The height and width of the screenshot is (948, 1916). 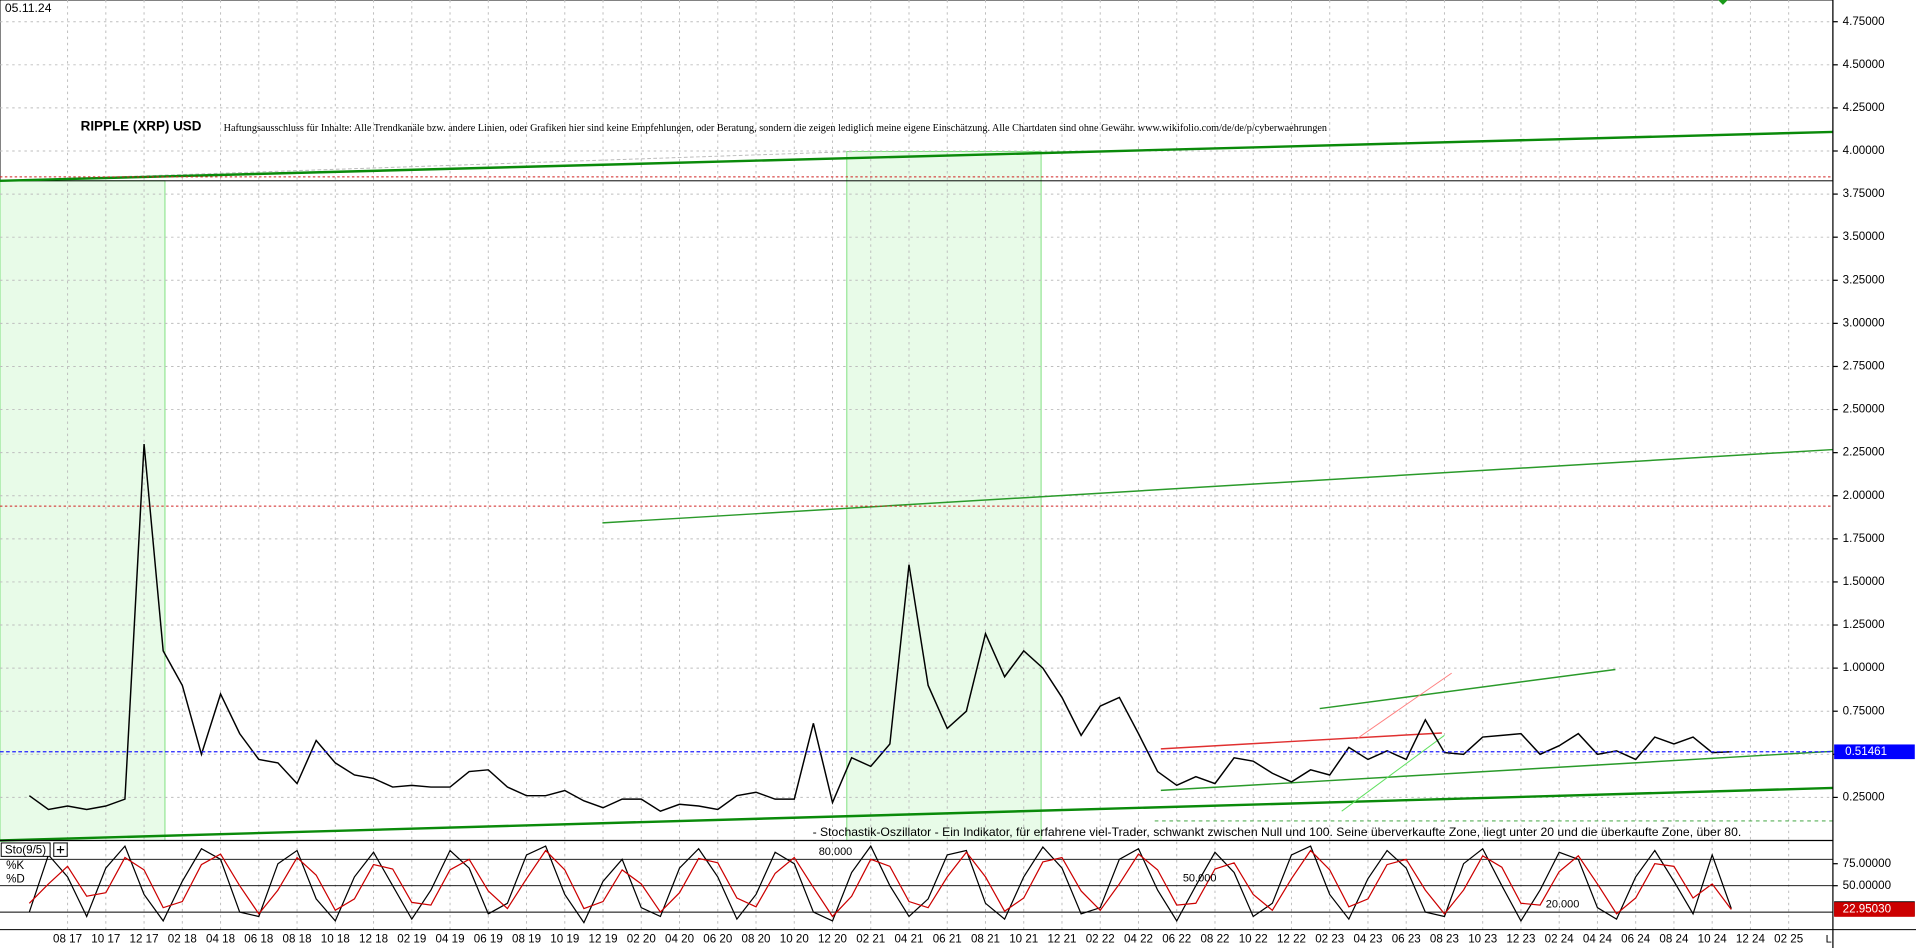 What do you see at coordinates (67, 939) in the screenshot?
I see `x-tick-label: 08 17` at bounding box center [67, 939].